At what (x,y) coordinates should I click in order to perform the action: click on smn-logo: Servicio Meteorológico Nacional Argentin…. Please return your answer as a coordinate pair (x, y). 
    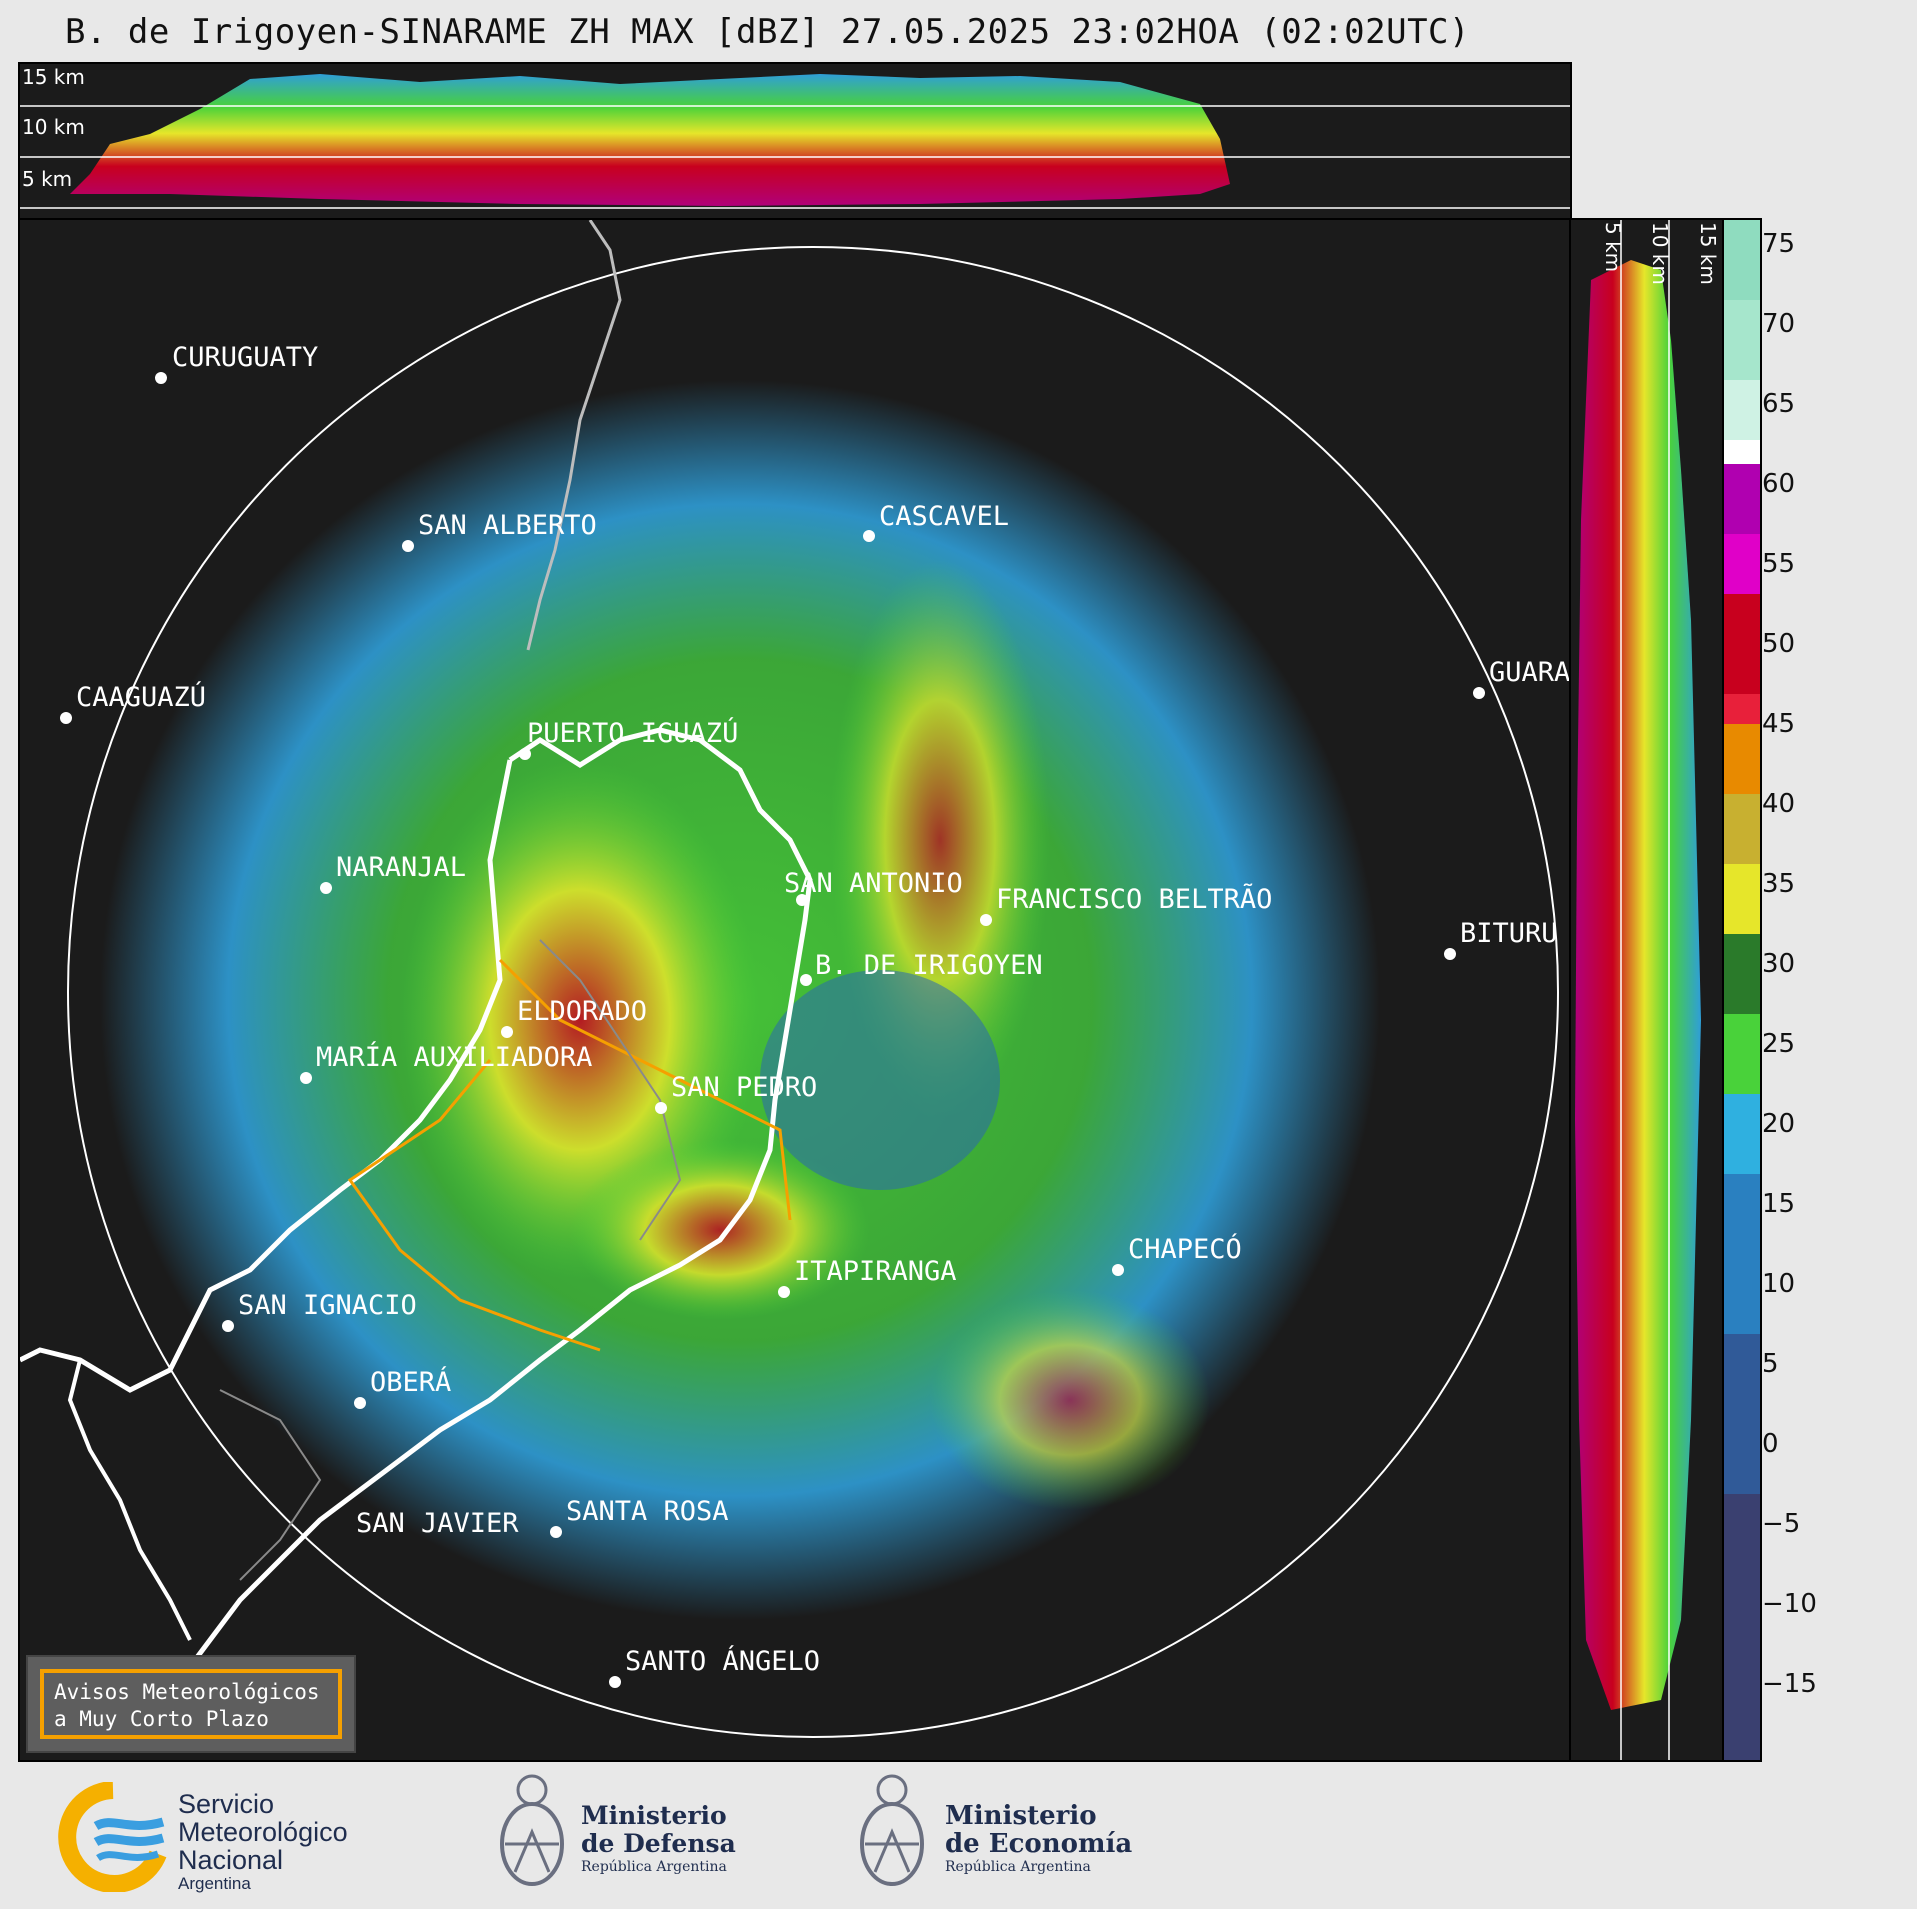
    Looking at the image, I should click on (228, 1837).